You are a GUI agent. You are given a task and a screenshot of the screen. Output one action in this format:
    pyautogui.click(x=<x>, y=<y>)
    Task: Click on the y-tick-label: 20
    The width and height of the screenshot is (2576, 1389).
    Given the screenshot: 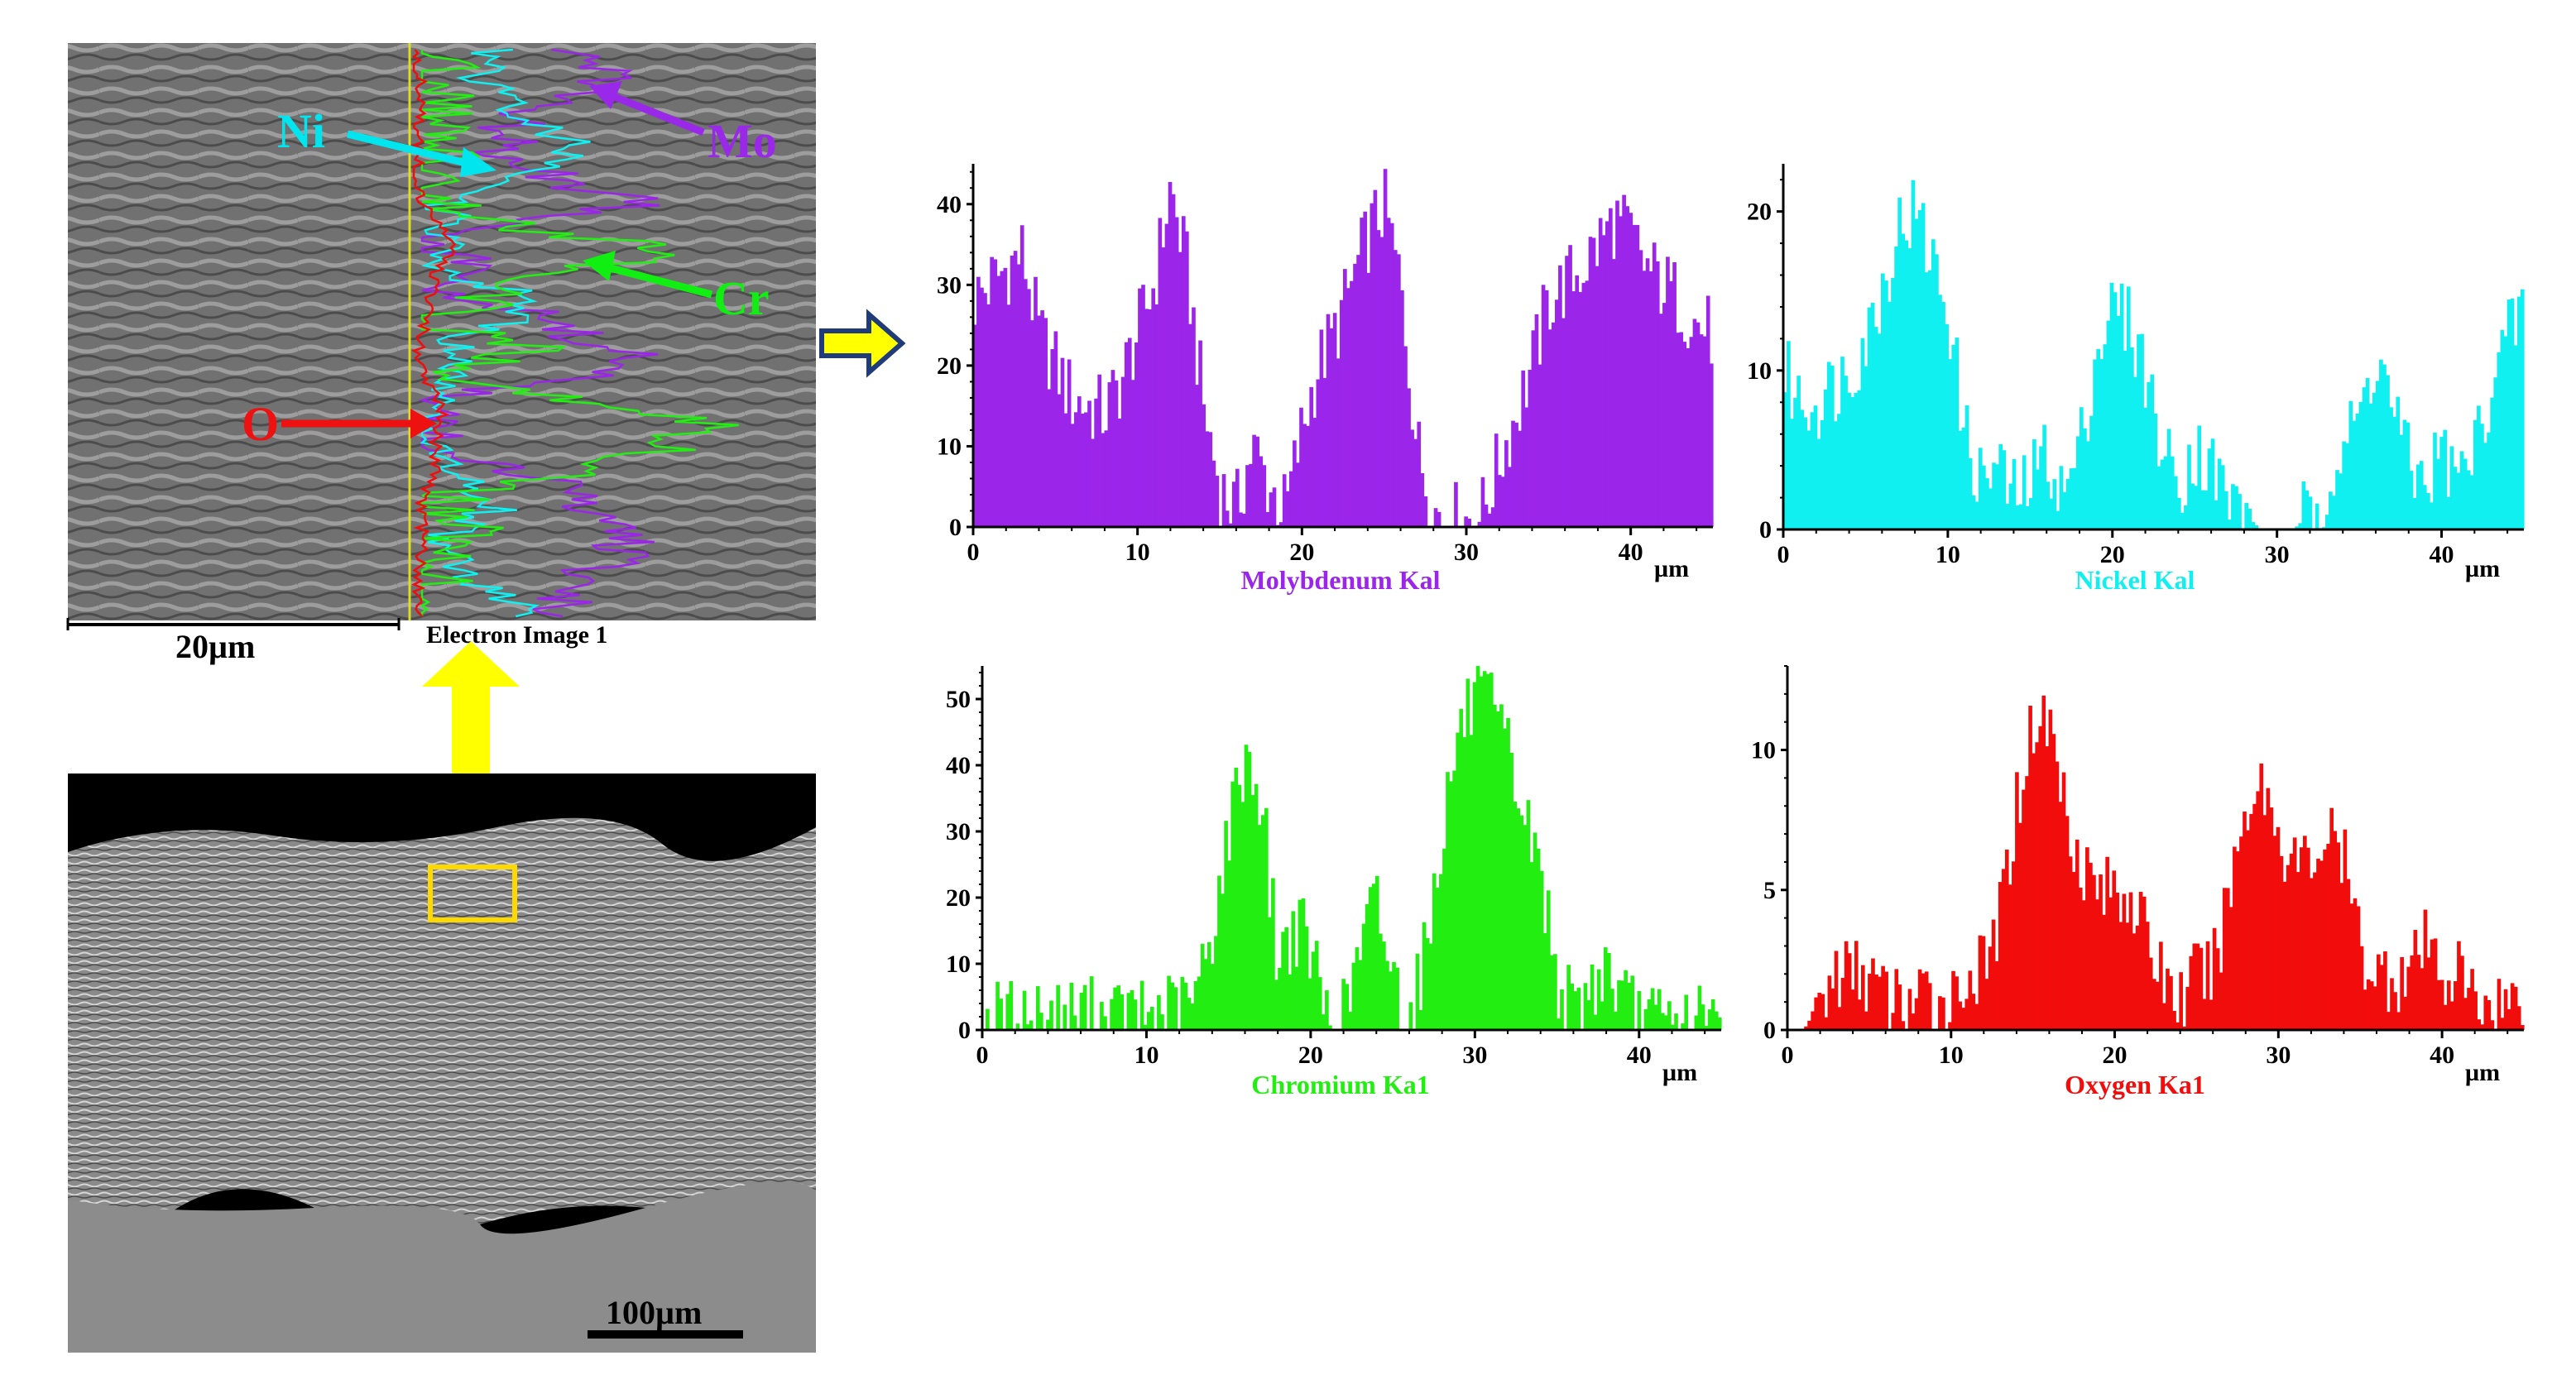 What is the action you would take?
    pyautogui.click(x=1760, y=212)
    